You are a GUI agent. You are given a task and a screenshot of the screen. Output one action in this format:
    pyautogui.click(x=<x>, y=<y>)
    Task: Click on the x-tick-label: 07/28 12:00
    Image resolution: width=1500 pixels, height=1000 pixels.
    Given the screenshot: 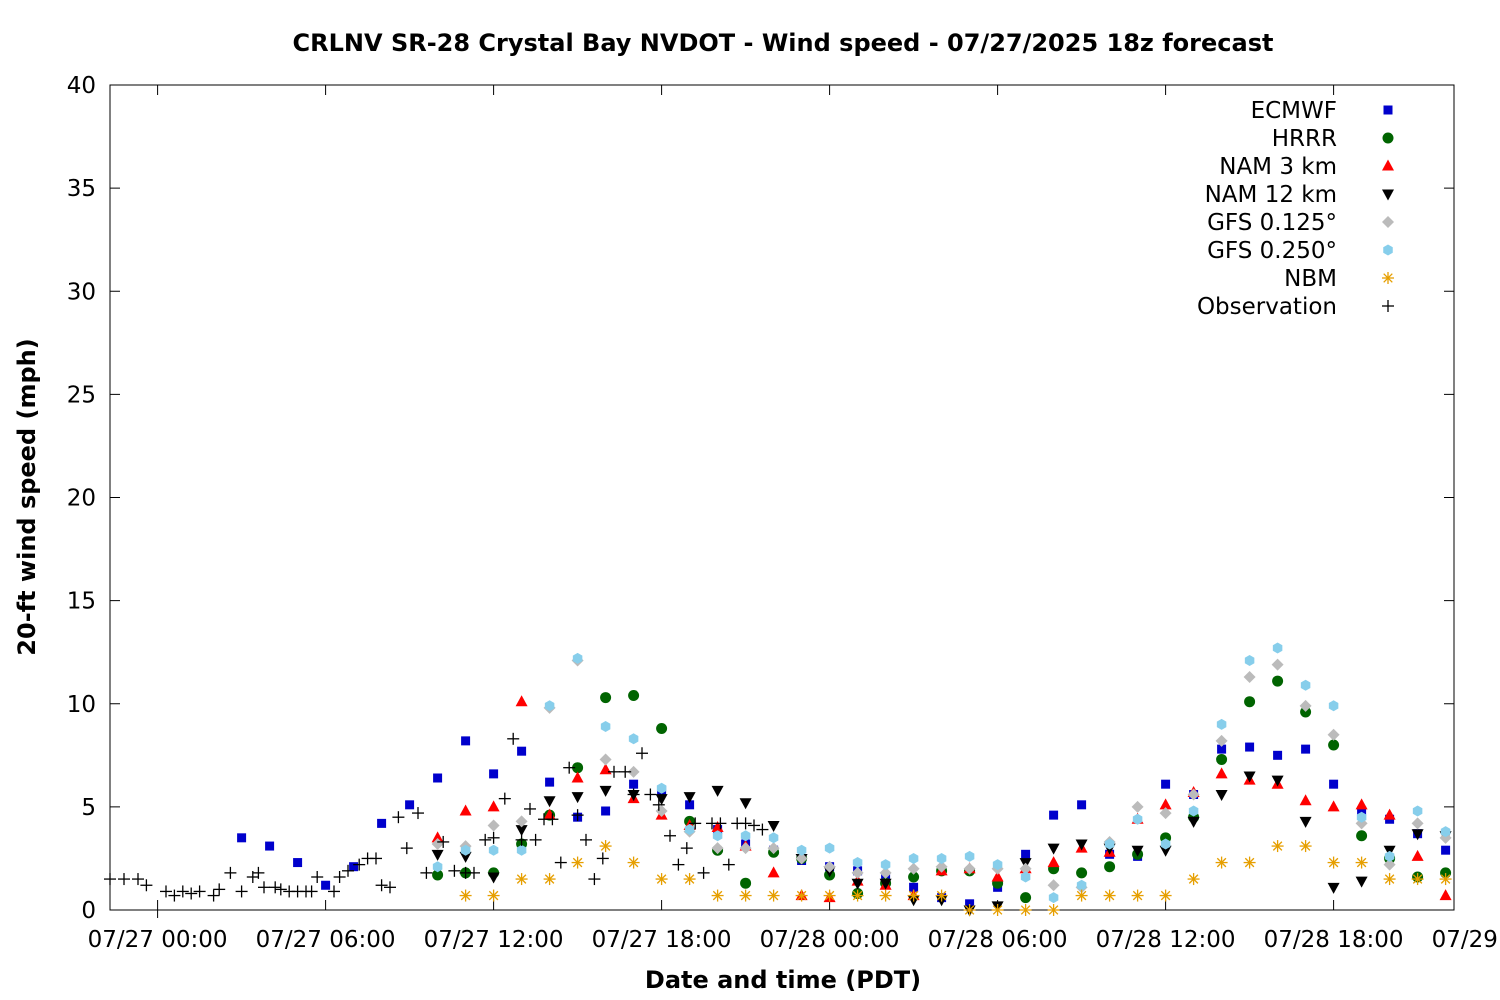 What is the action you would take?
    pyautogui.click(x=1166, y=940)
    